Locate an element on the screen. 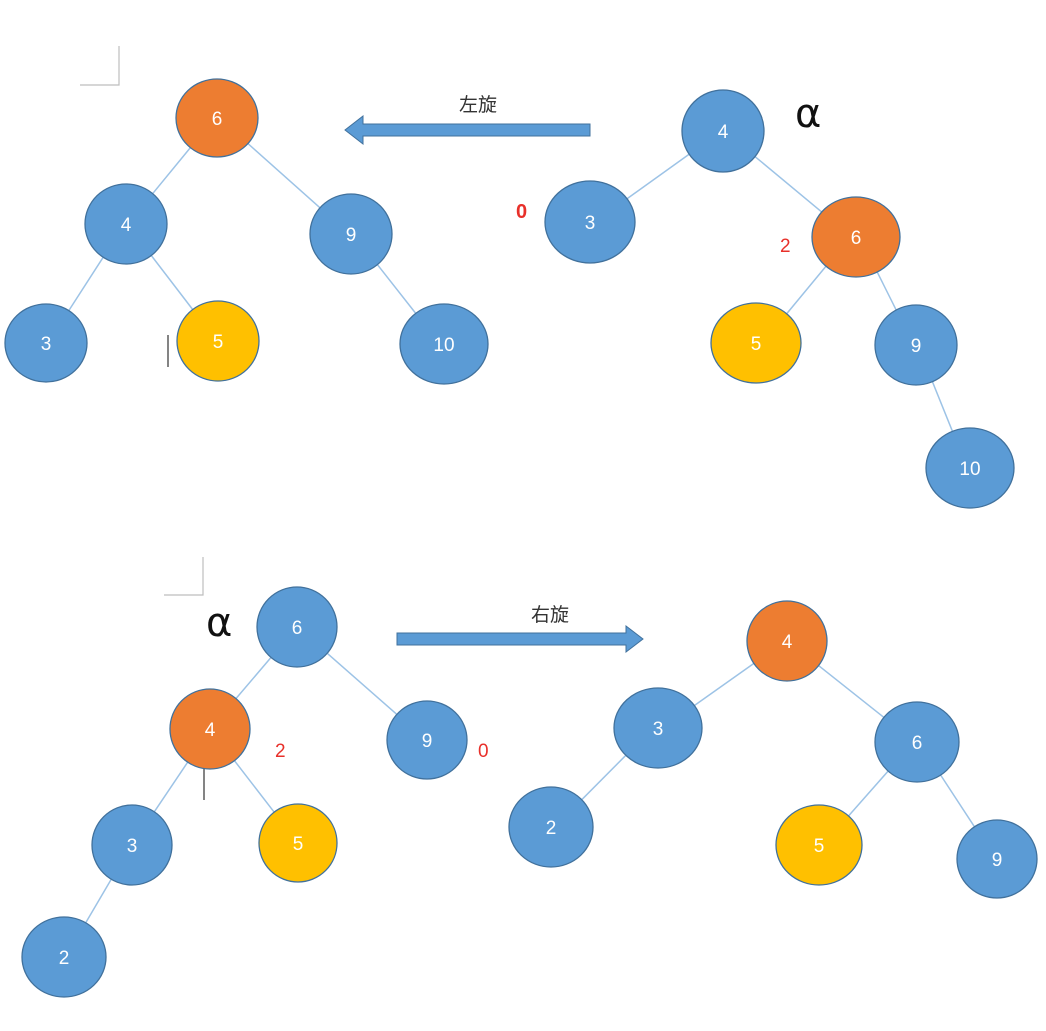 Image resolution: width=1046 pixels, height=1031 pixels. left-rotation-arrow: 左旋 is located at coordinates (467, 120).